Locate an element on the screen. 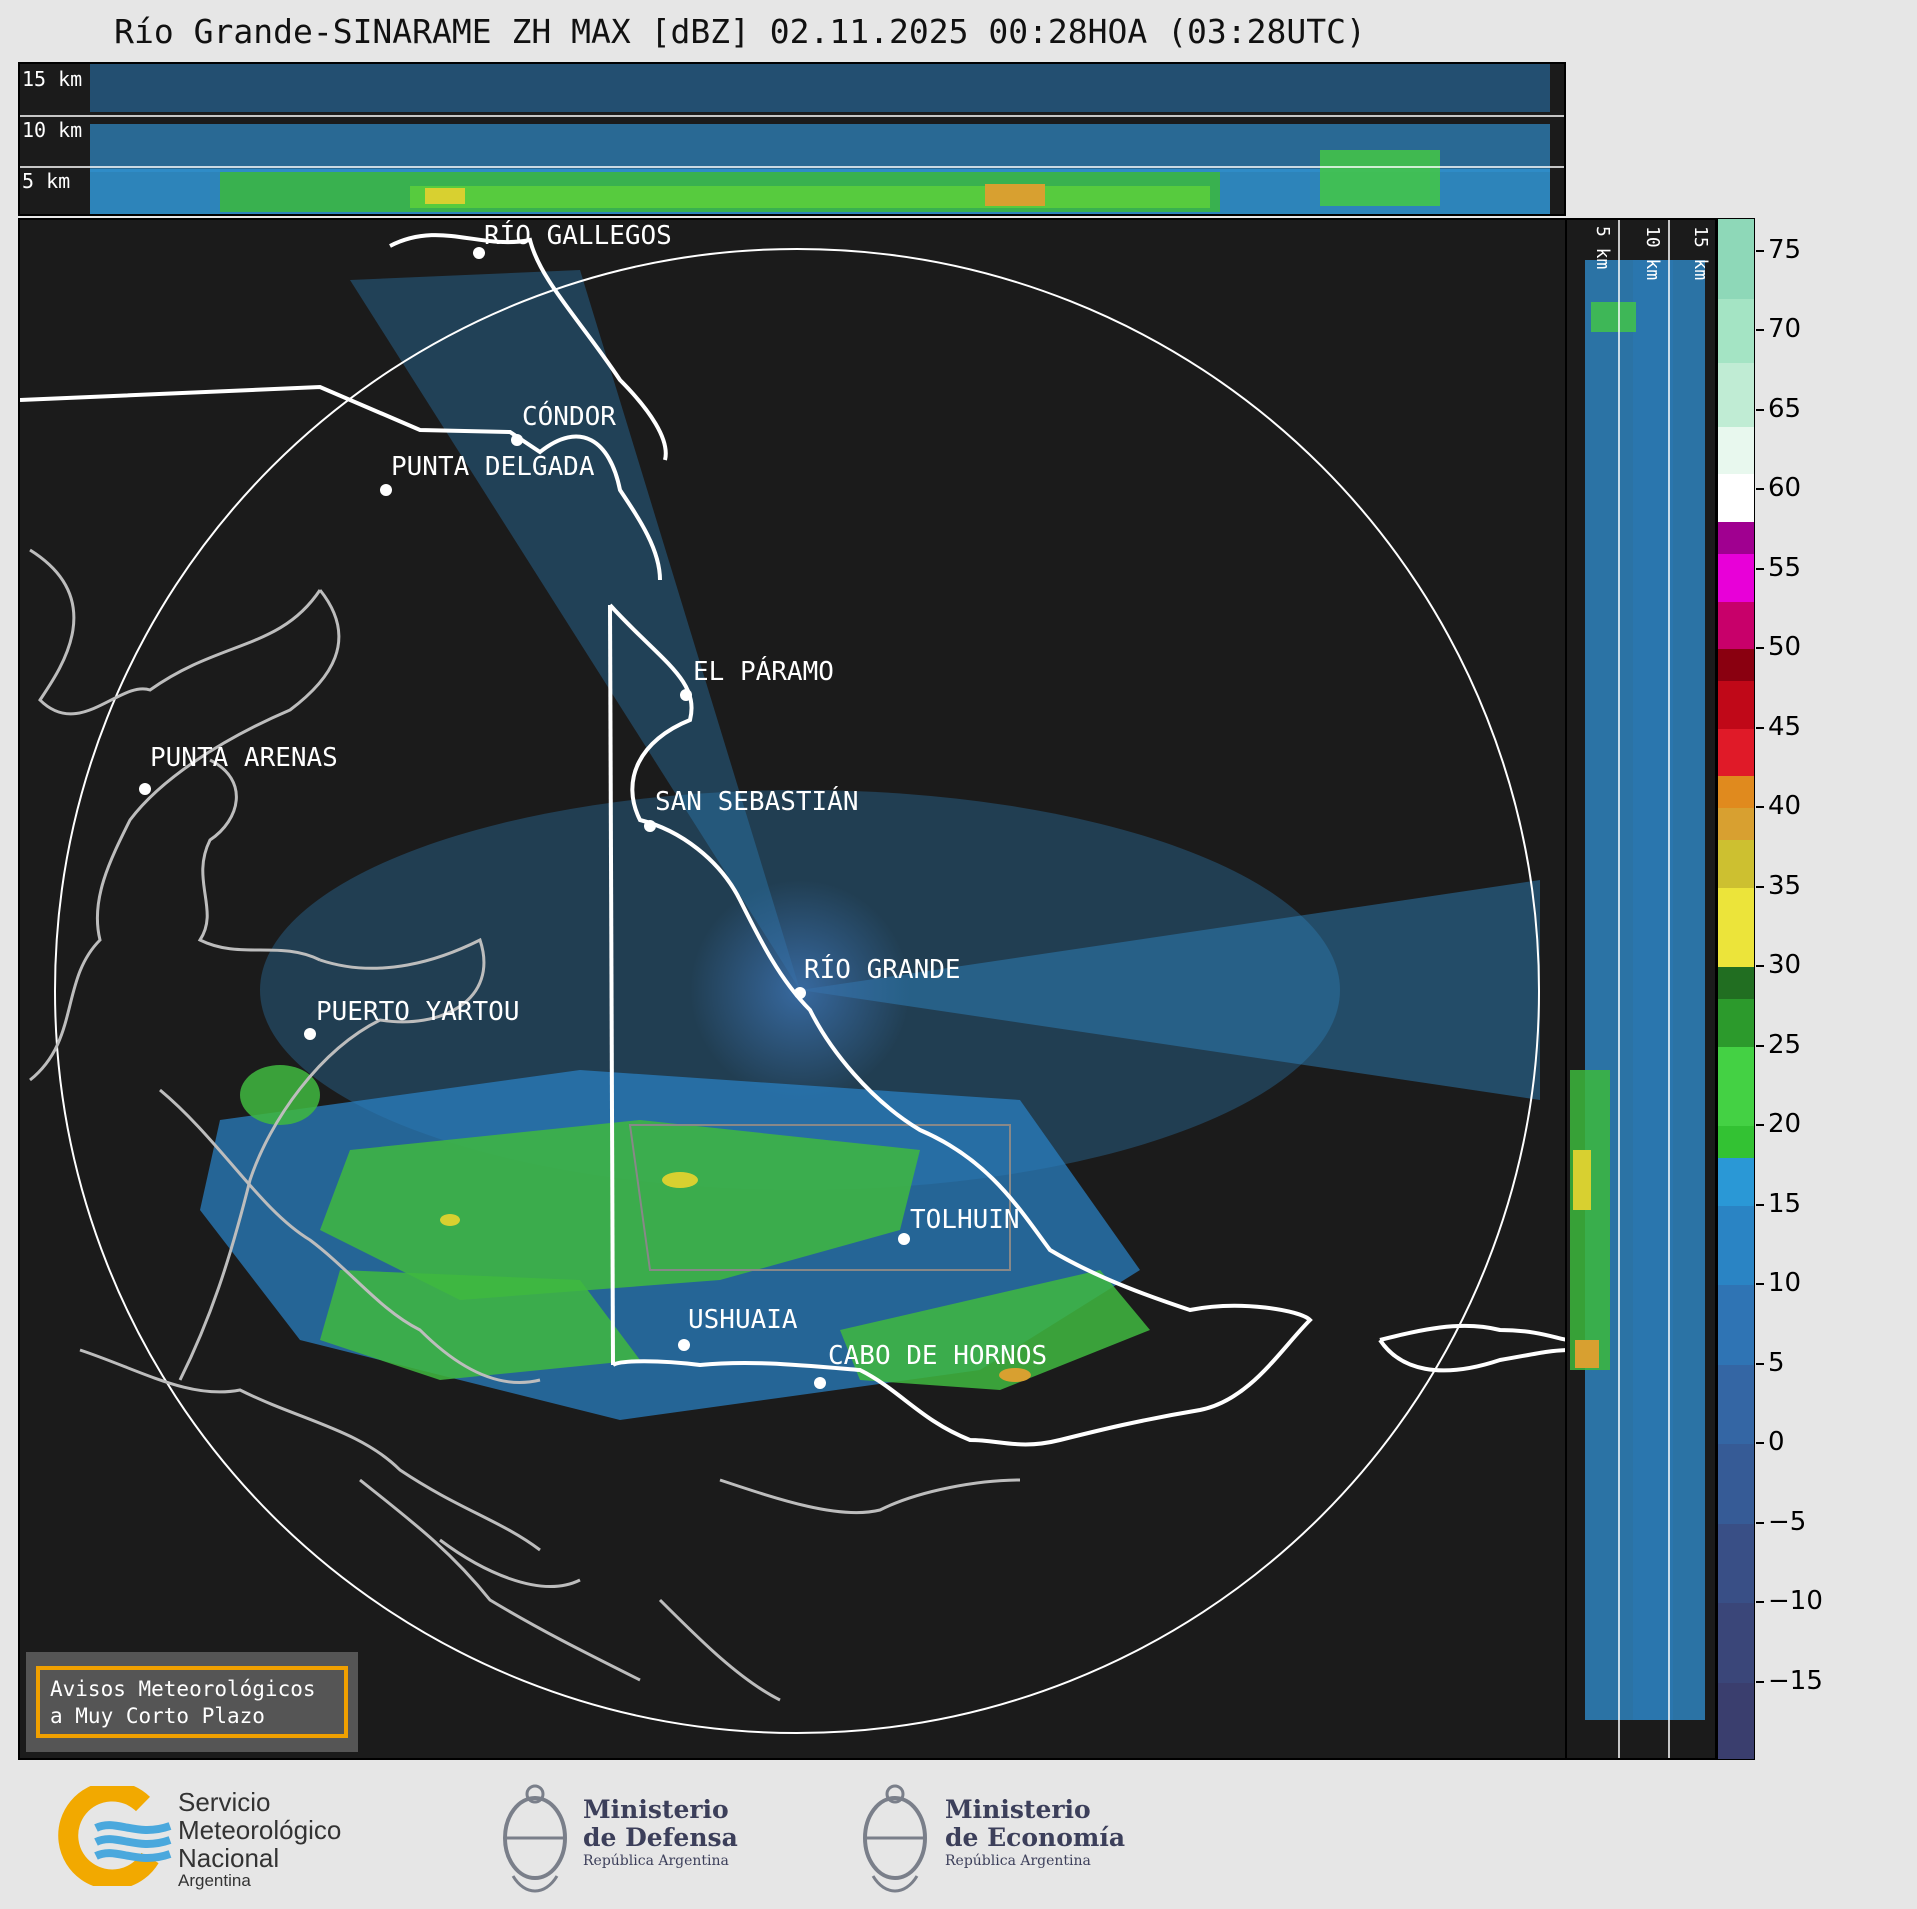 This screenshot has width=1917, height=1909. colorbar-tick-label: 30 is located at coordinates (1785, 965).